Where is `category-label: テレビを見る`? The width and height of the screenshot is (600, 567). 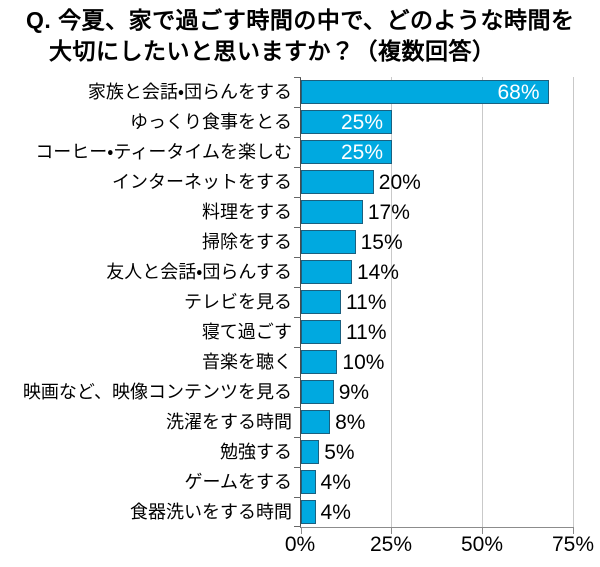
category-label: テレビを見る is located at coordinates (238, 302).